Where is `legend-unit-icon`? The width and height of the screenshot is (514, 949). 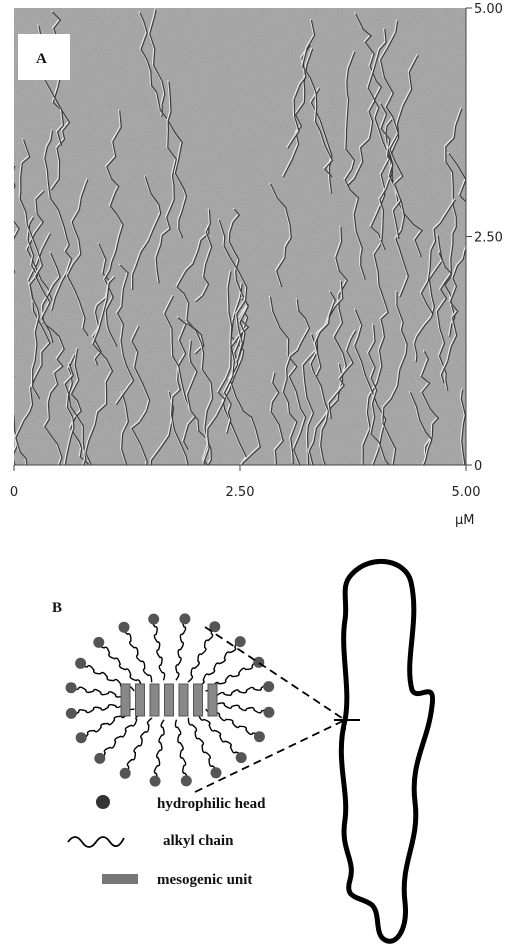
legend-unit-icon is located at coordinates (120, 879).